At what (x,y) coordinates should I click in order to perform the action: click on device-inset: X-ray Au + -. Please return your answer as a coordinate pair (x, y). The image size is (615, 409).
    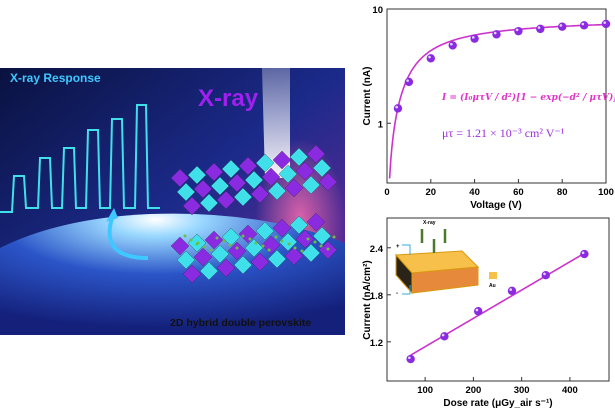
    Looking at the image, I should click on (445, 258).